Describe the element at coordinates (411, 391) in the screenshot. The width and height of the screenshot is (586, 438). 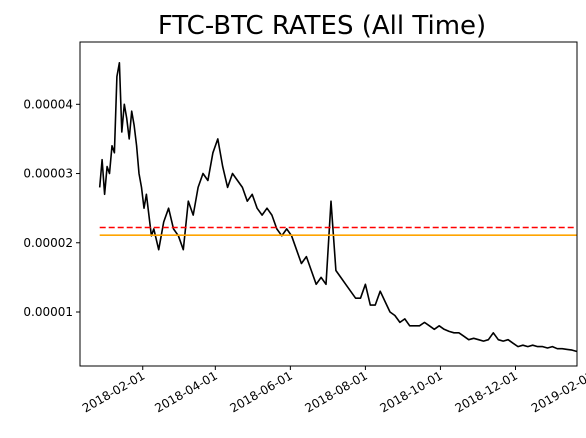
I see `x-tick-label-4: 2018-10-01` at that location.